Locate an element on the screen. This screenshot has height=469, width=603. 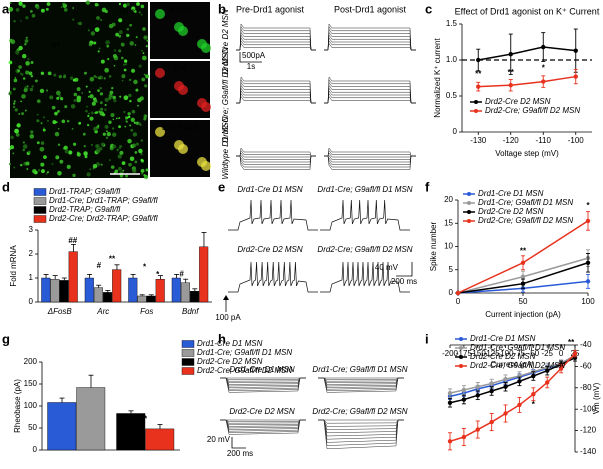
y-tick-label: -60 is located at coordinates (586, 366).